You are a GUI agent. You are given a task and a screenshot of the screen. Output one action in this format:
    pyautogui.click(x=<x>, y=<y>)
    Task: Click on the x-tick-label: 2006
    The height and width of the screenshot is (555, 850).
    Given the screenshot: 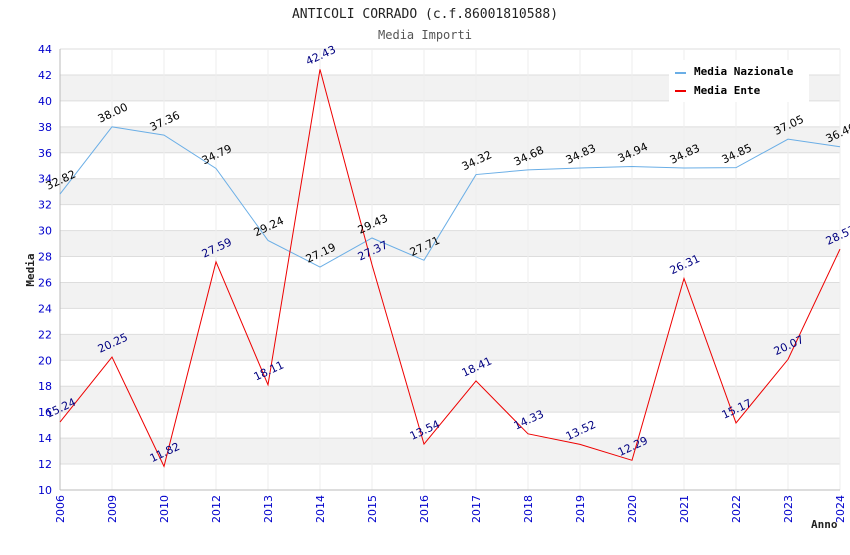 What is the action you would take?
    pyautogui.click(x=60, y=509)
    